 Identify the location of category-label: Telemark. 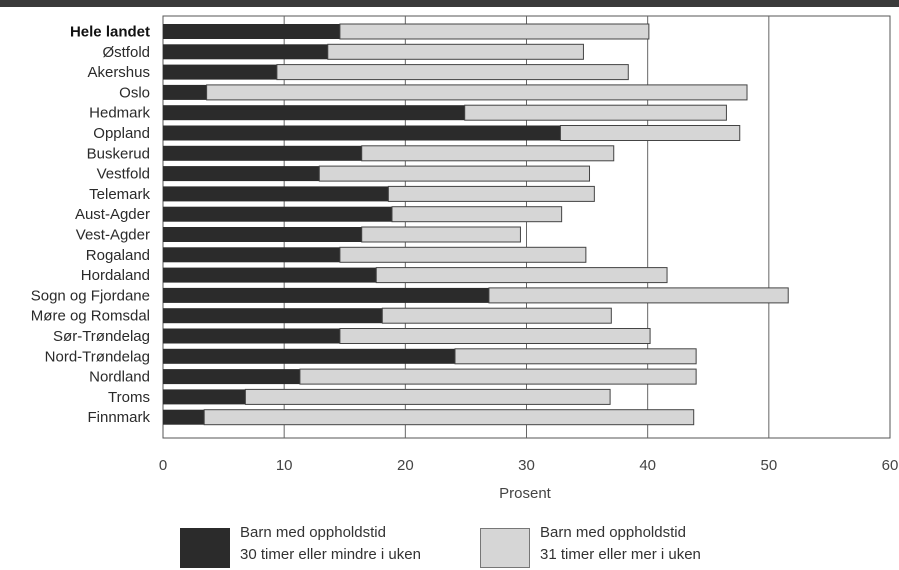
(119, 194).